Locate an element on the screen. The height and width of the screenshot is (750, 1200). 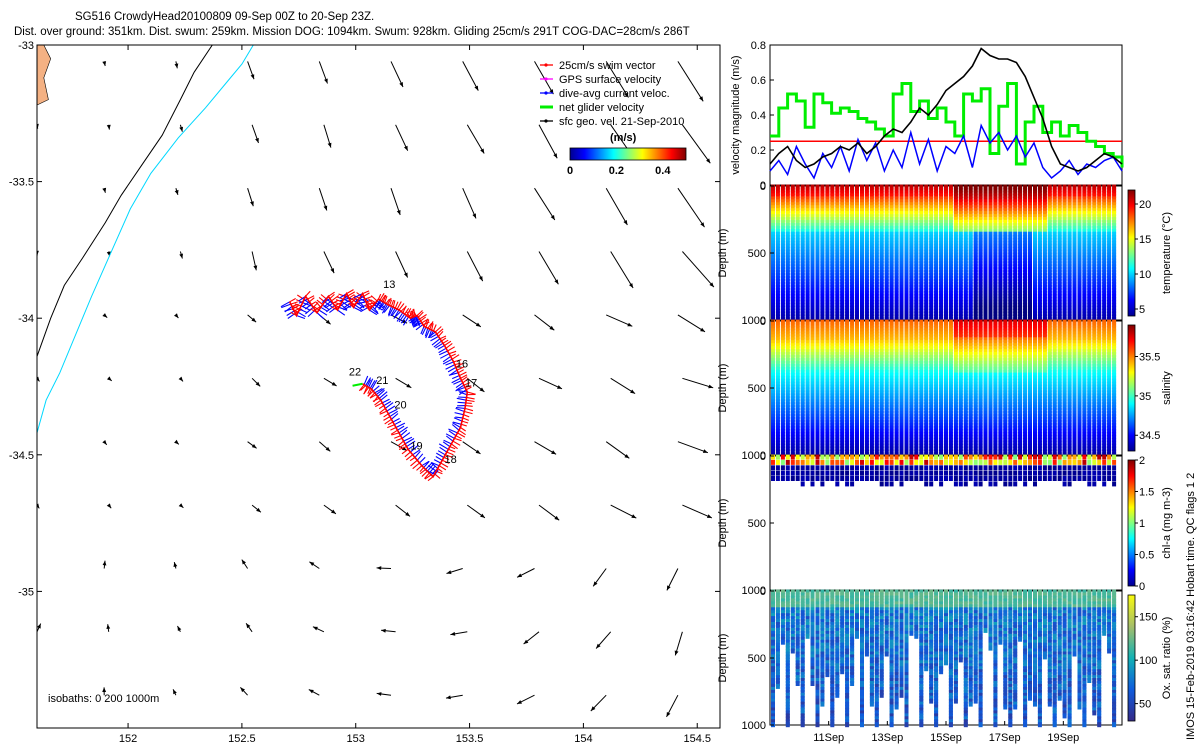
section-ytick-label: 500 is located at coordinates (757, 254).